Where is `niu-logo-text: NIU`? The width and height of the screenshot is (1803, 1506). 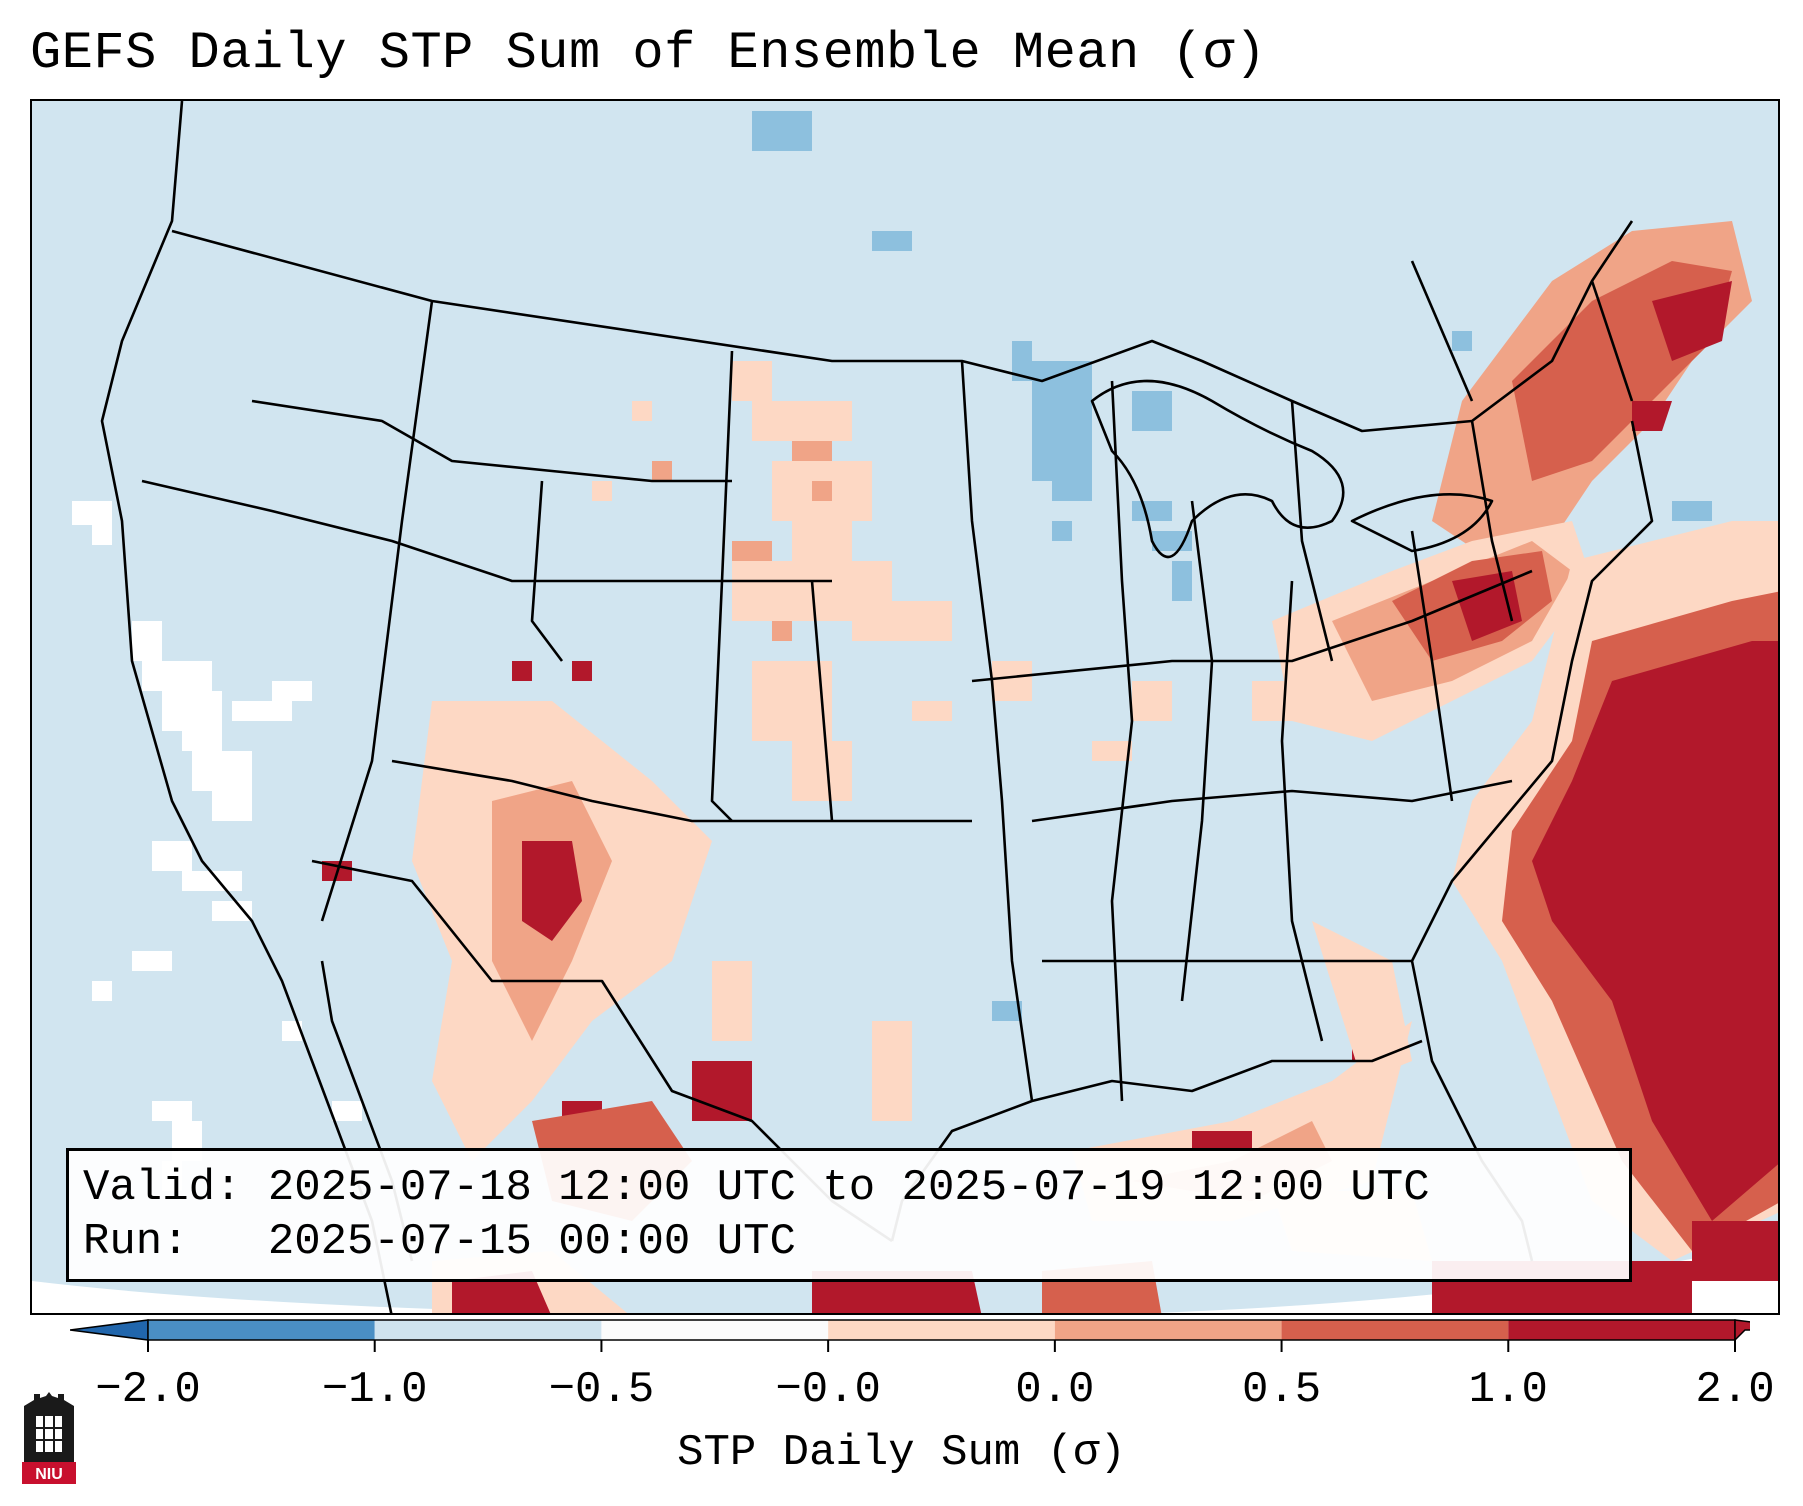
niu-logo-text: NIU is located at coordinates (49, 1474).